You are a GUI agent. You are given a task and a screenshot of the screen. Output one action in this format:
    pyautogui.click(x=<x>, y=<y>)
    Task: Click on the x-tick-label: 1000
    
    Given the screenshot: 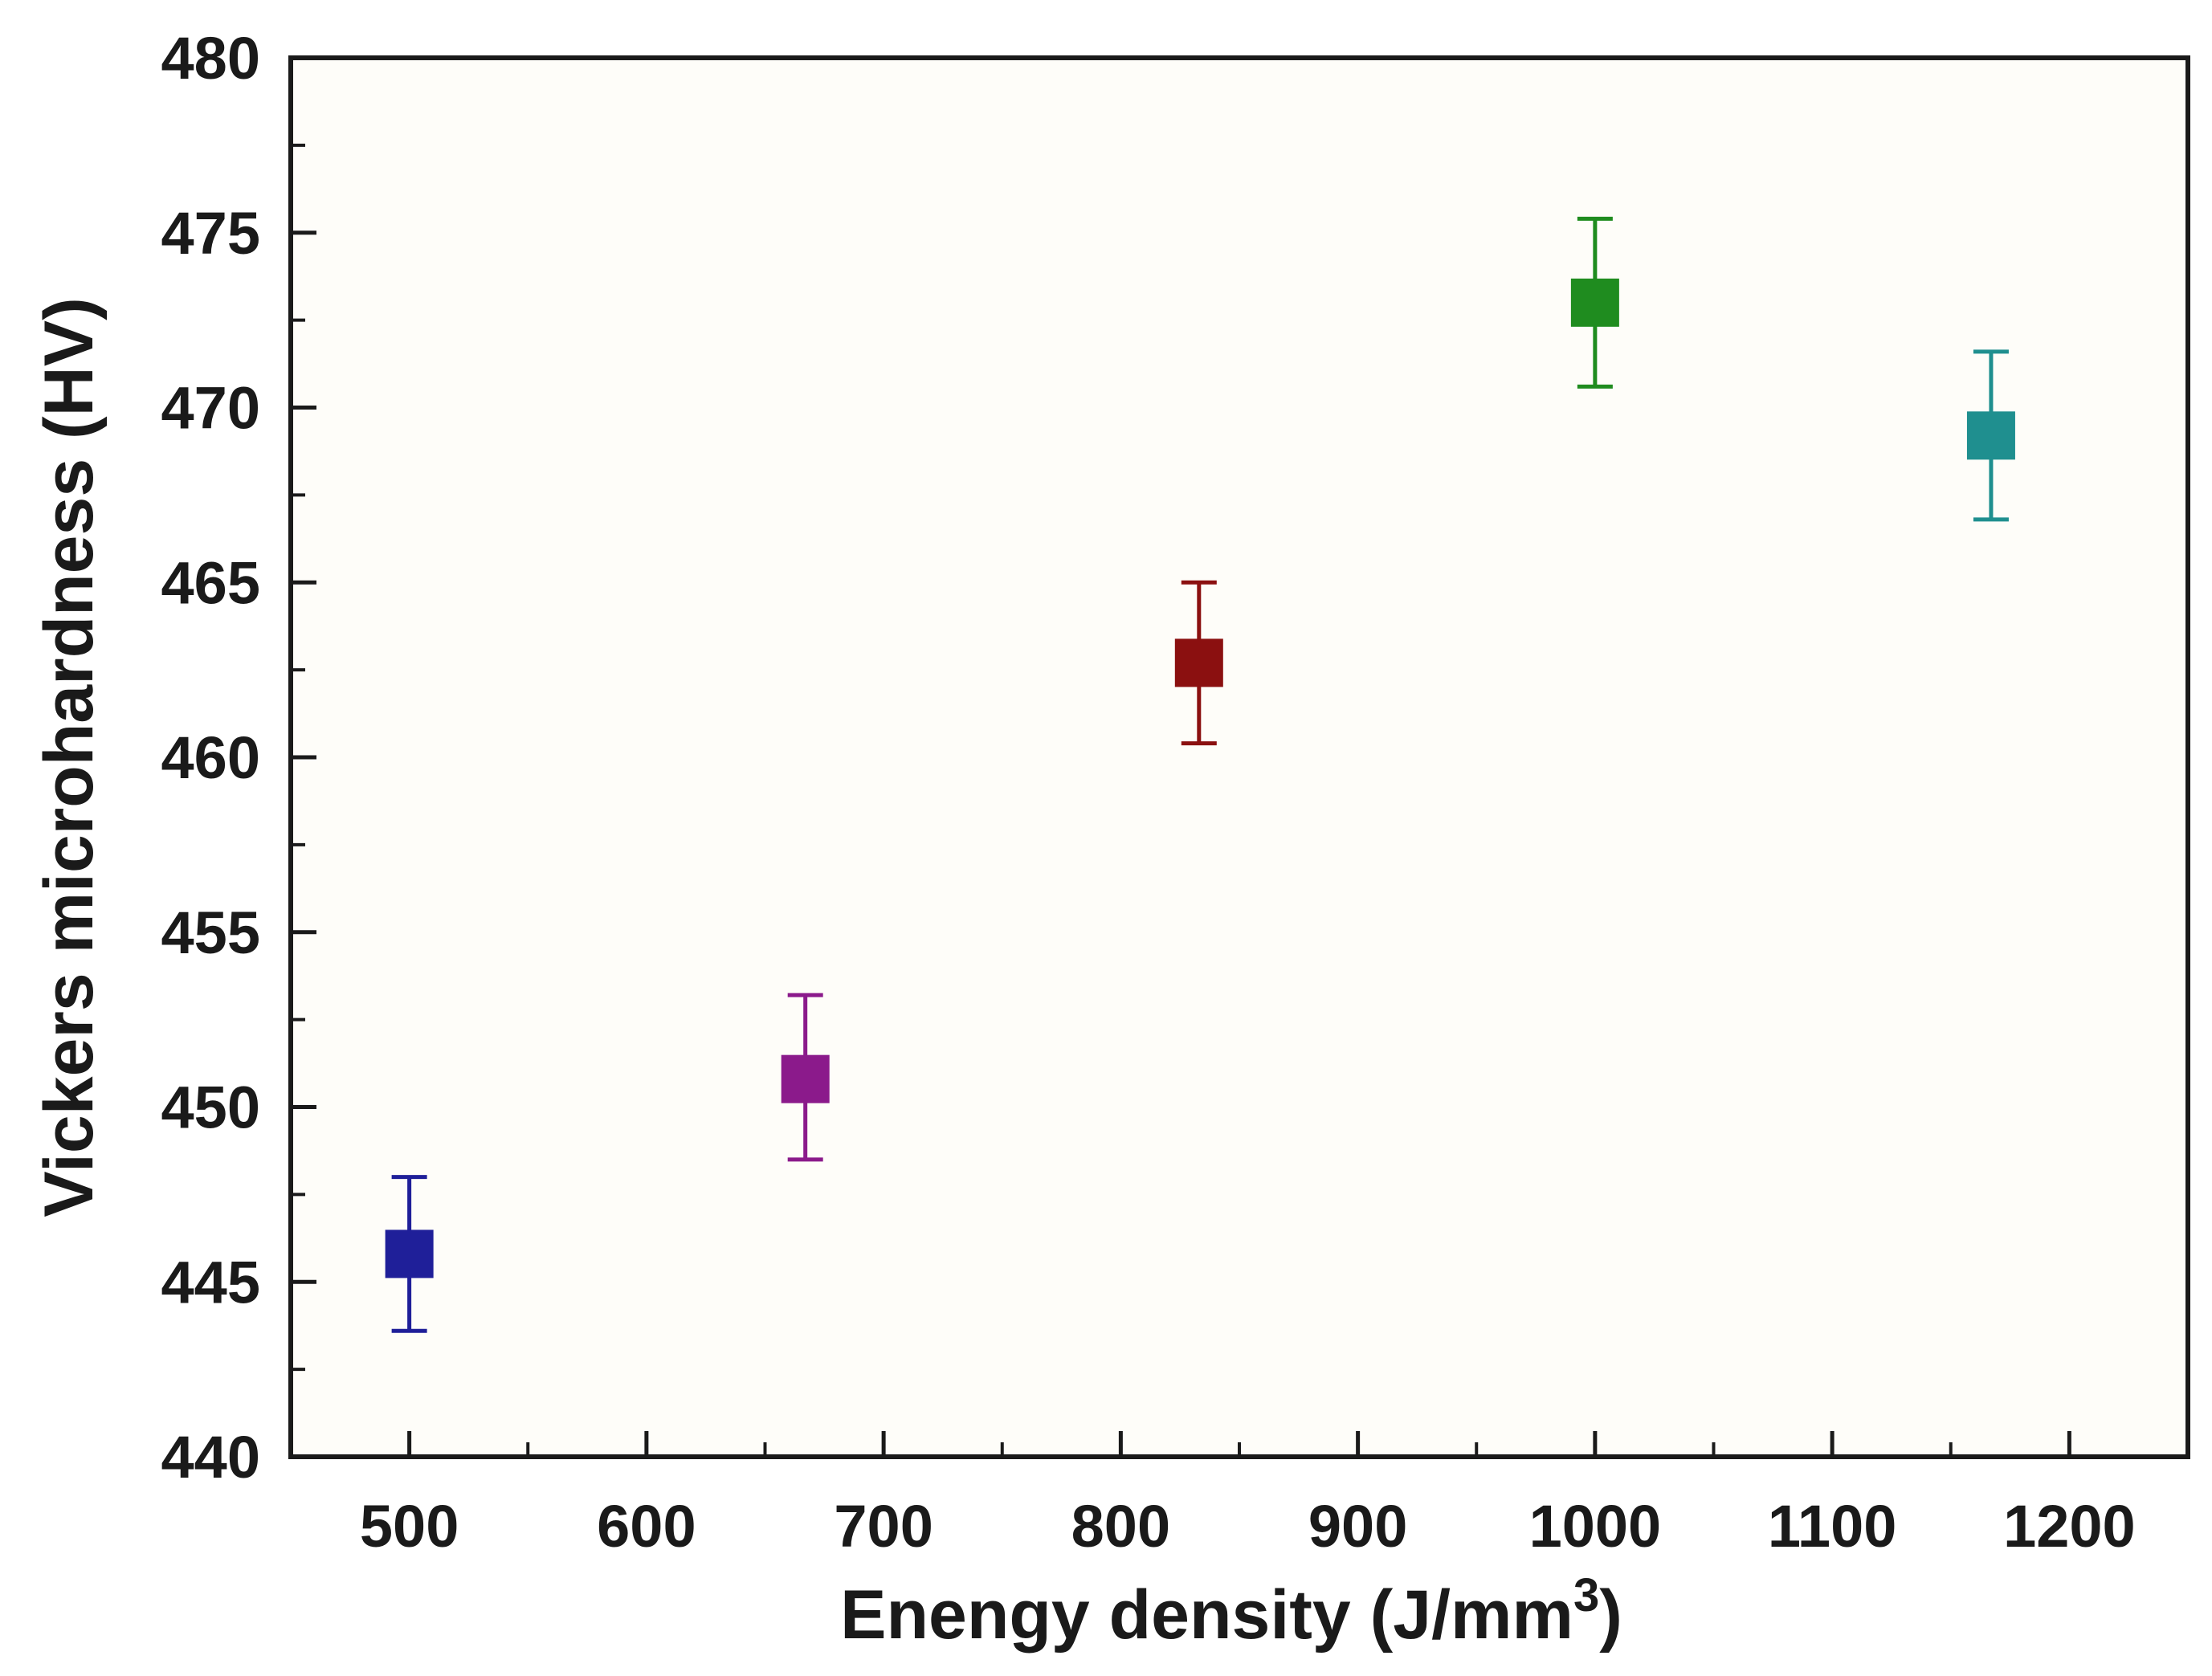 What is the action you would take?
    pyautogui.click(x=1595, y=1526)
    